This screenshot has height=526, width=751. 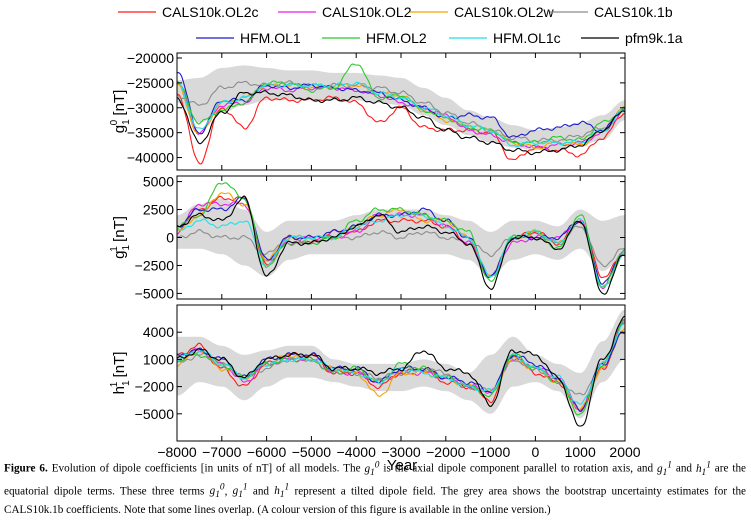 I want to click on x-tick-label: −3000, so click(x=401, y=452).